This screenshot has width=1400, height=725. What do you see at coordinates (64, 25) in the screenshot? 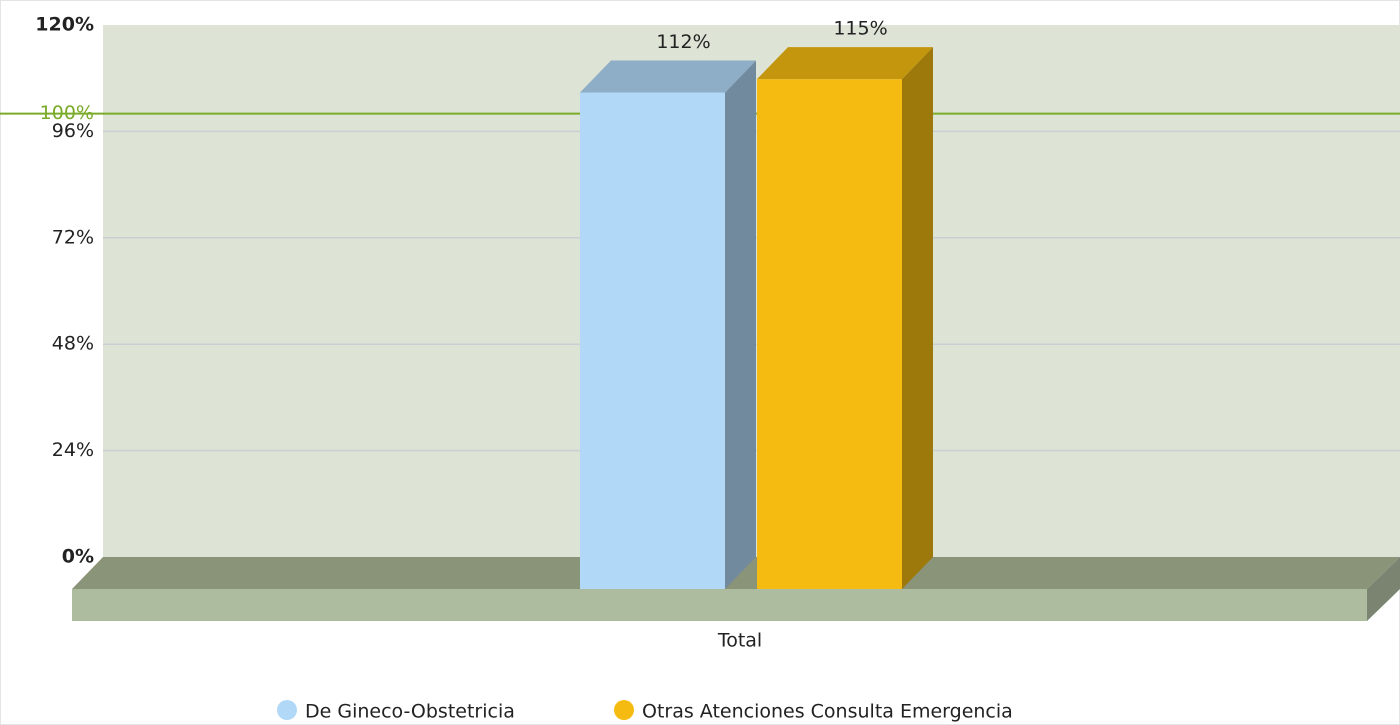
I see `y-tick-label: 120%` at bounding box center [64, 25].